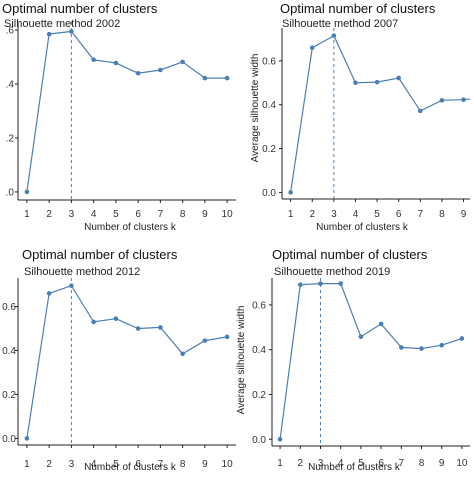 This screenshot has width=474, height=479. What do you see at coordinates (82, 272) in the screenshot?
I see `chart-subtitle: Silhouette method 2012` at bounding box center [82, 272].